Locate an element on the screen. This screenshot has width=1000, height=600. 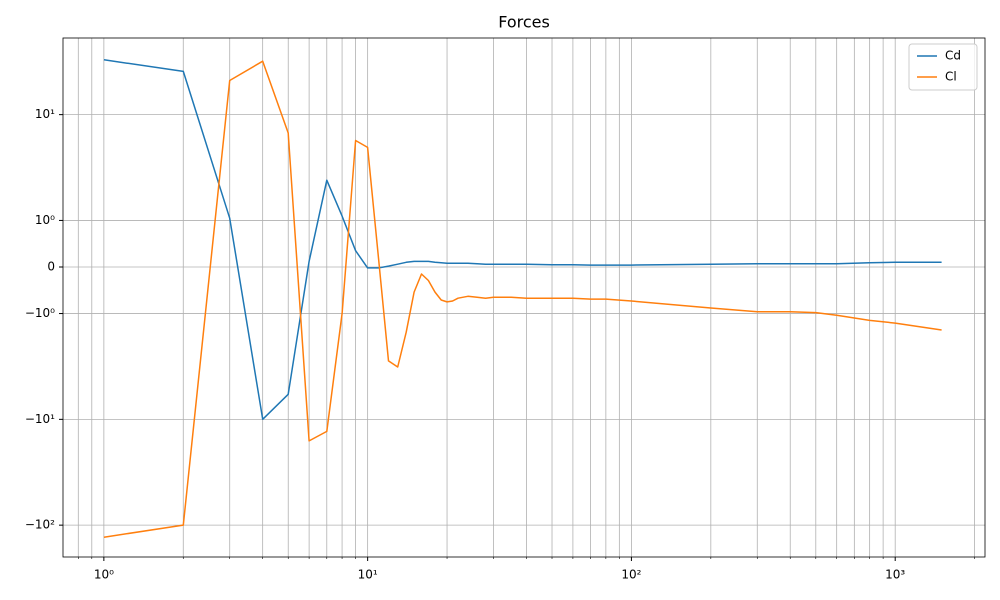
y-tick-label: 10⁰ is located at coordinates (45, 220).